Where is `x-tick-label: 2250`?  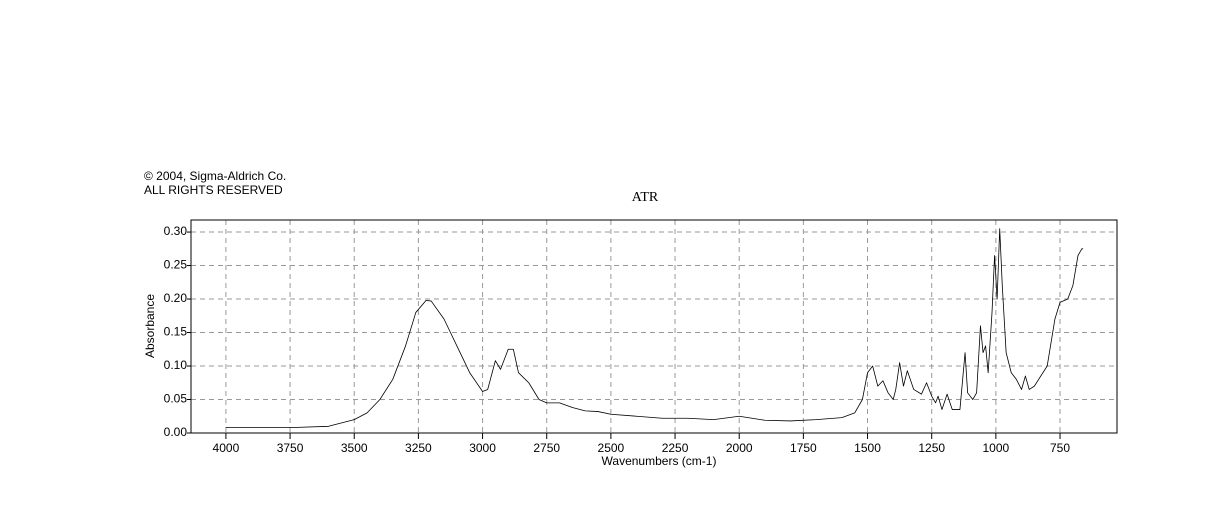
x-tick-label: 2250 is located at coordinates (675, 448).